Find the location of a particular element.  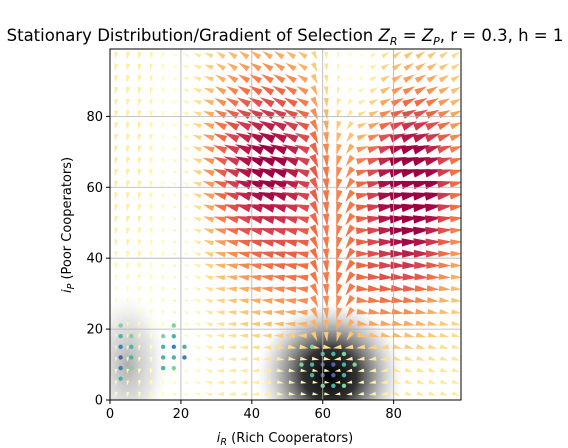

x-tick-label: 20 is located at coordinates (181, 414).